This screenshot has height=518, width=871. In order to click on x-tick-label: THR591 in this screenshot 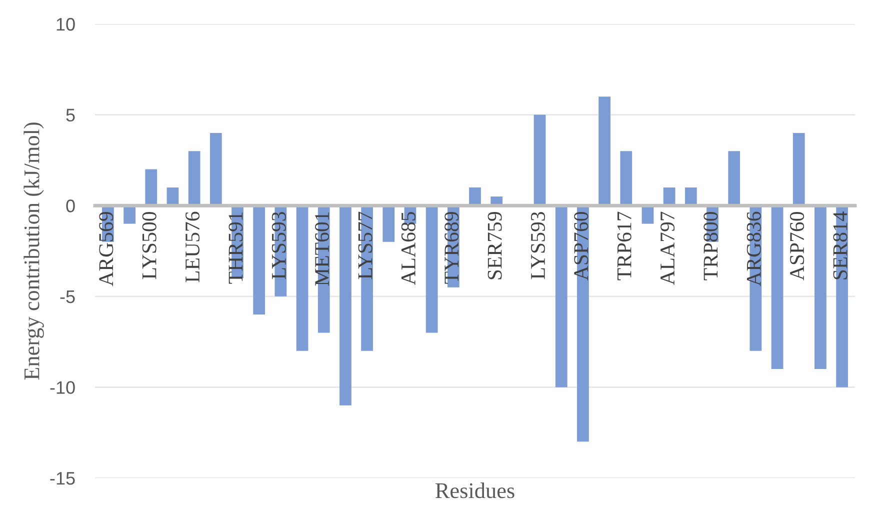, I will do `click(235, 248)`.